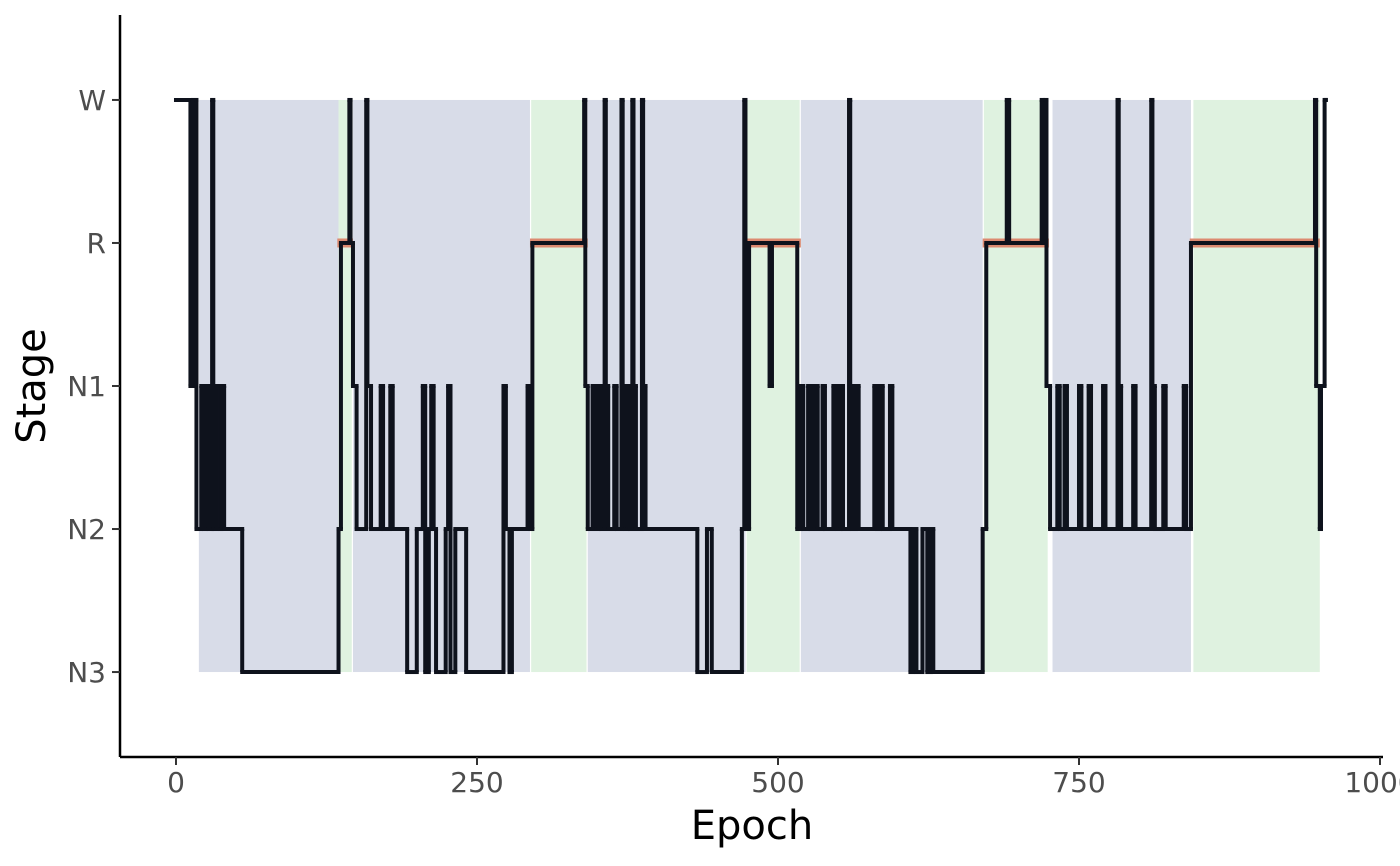 The image size is (1400, 866). Describe the element at coordinates (1078, 782) in the screenshot. I see `x-tick-label: 750` at that location.